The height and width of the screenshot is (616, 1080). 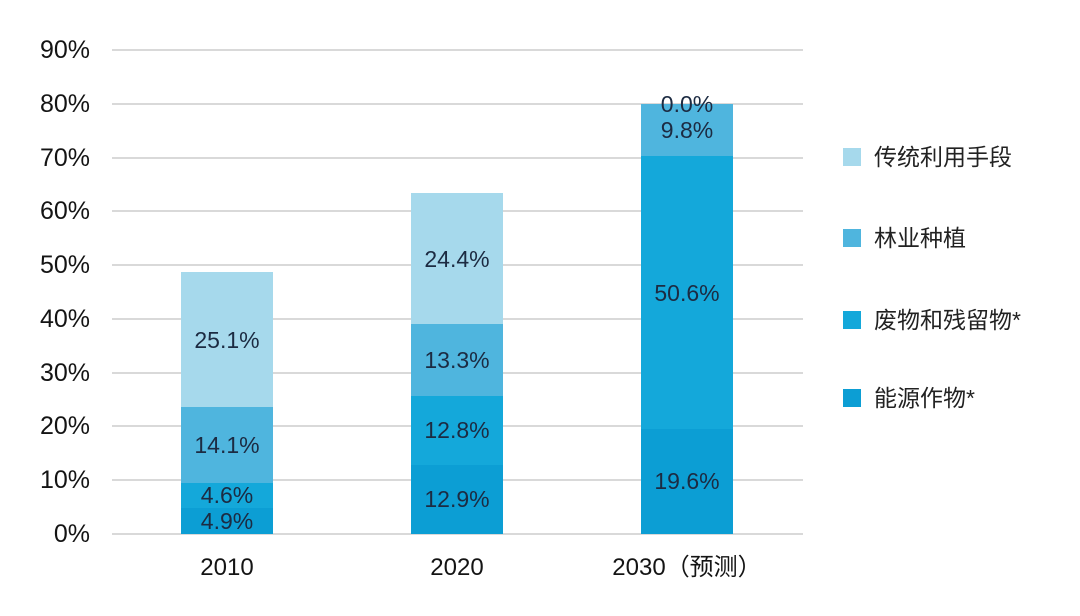 What do you see at coordinates (64, 318) in the screenshot?
I see `y-axis-tick-label: 40%` at bounding box center [64, 318].